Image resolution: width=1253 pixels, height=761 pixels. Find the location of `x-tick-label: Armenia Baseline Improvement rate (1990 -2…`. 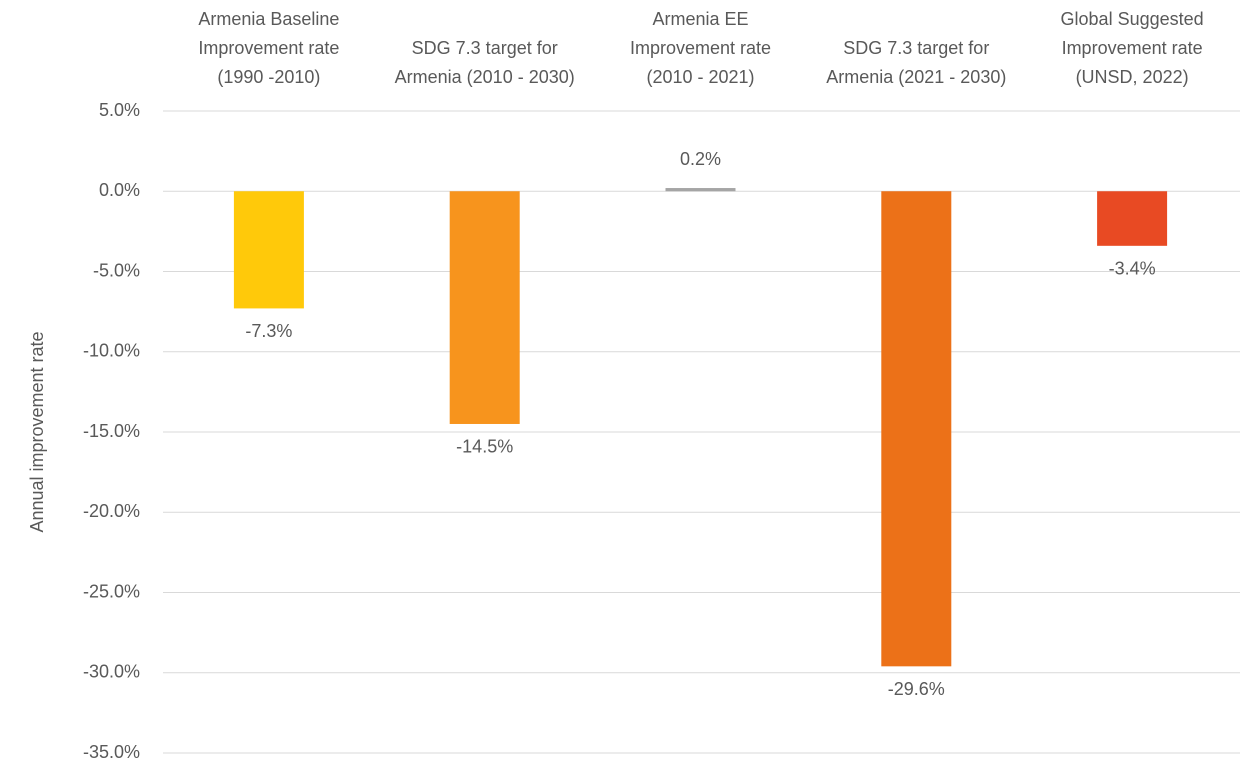

x-tick-label: Armenia Baseline Improvement rate (1990 -2… is located at coordinates (268, 48).